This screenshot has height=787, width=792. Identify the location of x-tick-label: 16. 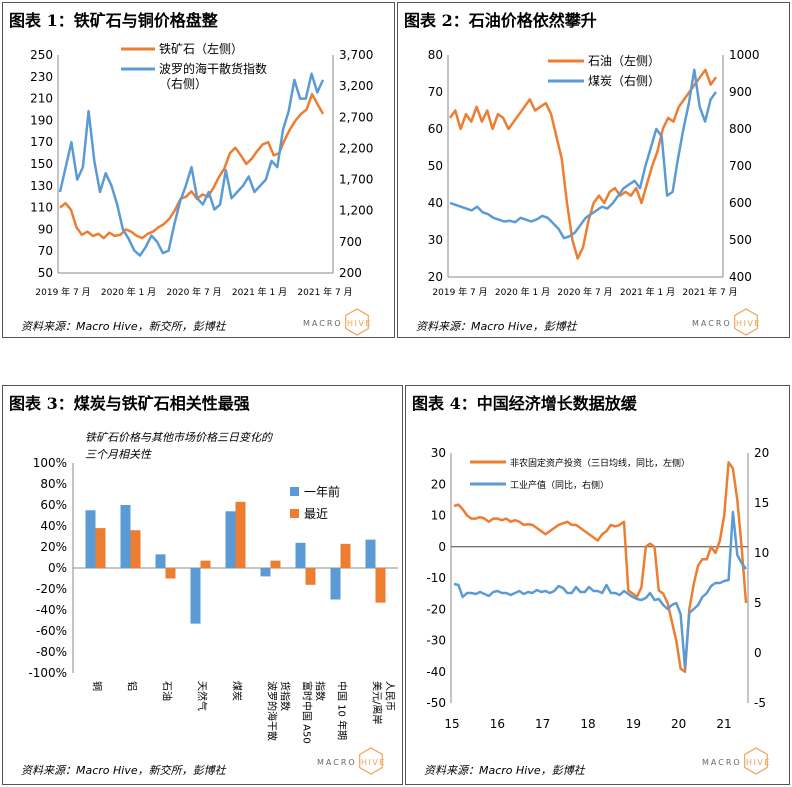
(497, 724).